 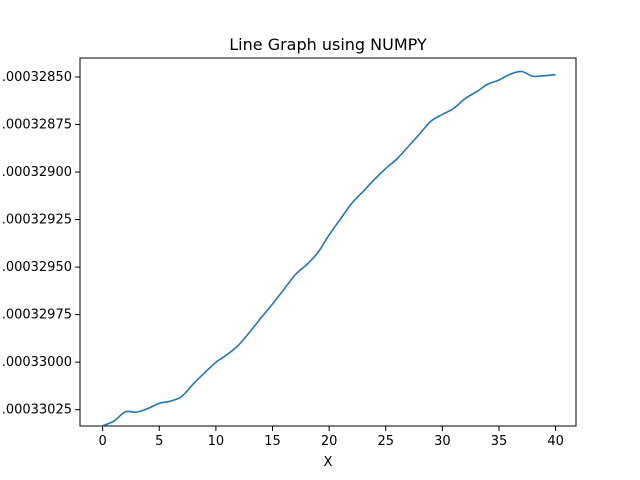 I want to click on x-tick-label: 10, so click(x=216, y=441).